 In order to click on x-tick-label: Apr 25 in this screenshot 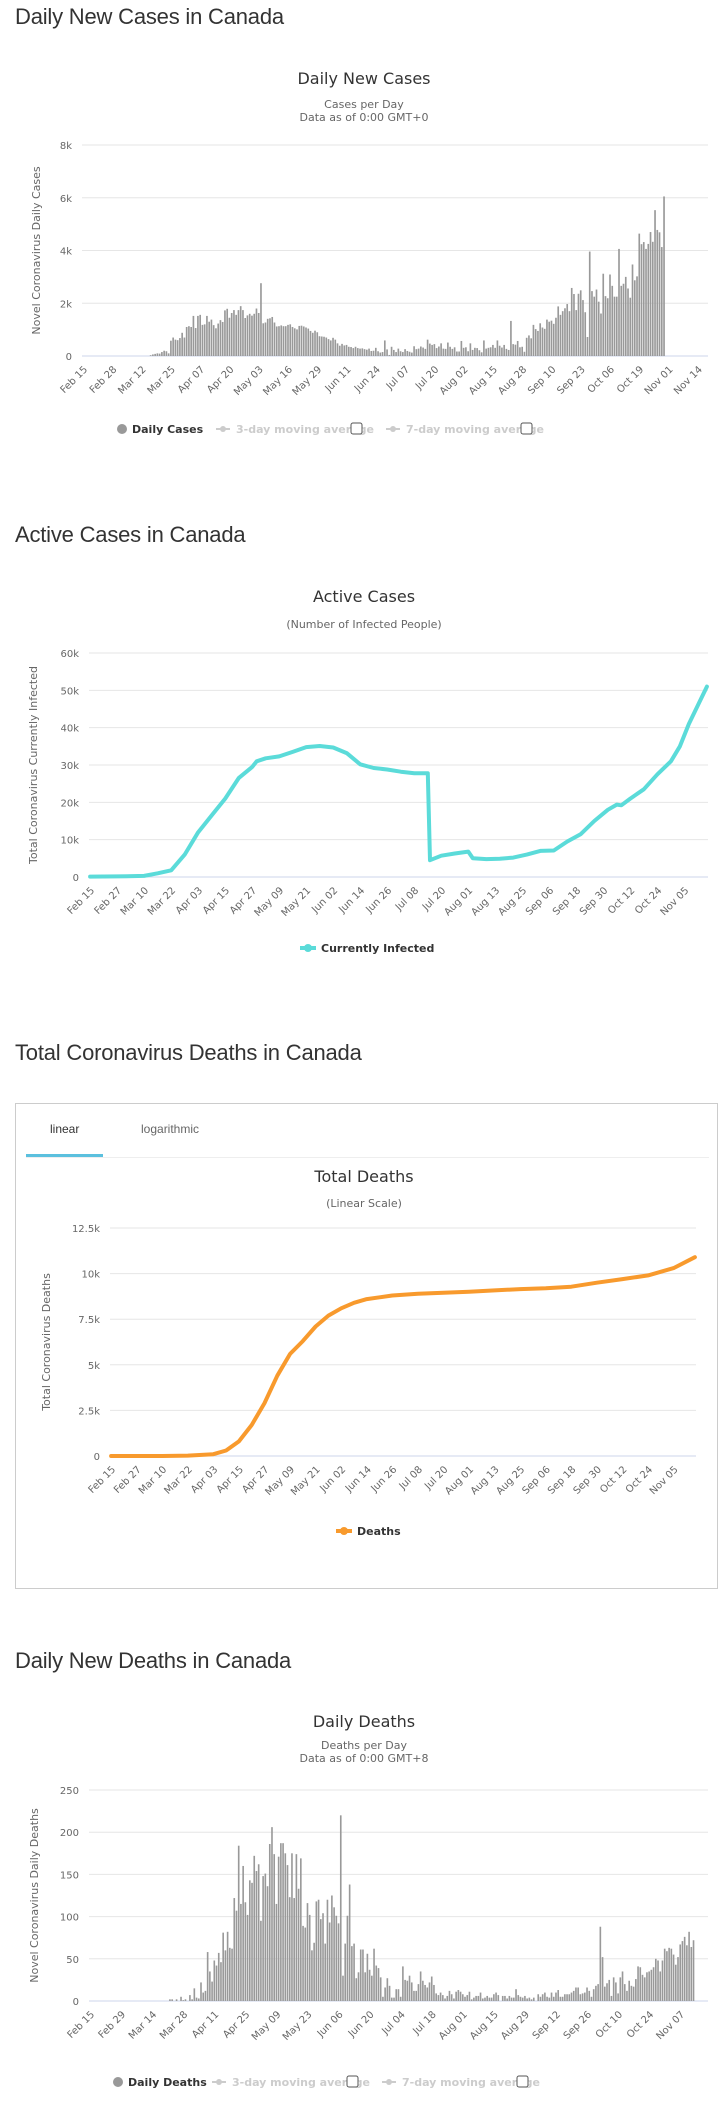, I will do `click(236, 2024)`.